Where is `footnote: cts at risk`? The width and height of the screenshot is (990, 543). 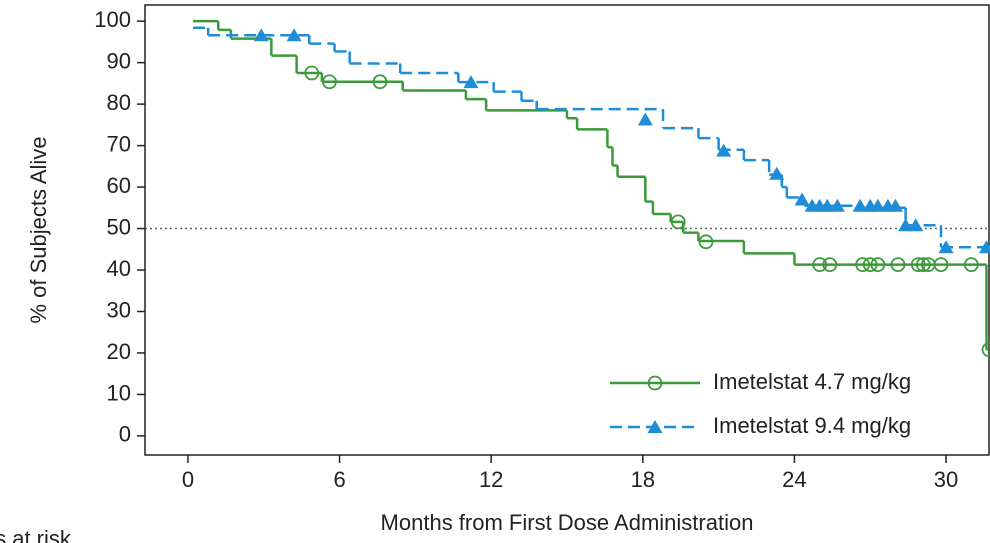
footnote: cts at risk is located at coordinates (36, 534).